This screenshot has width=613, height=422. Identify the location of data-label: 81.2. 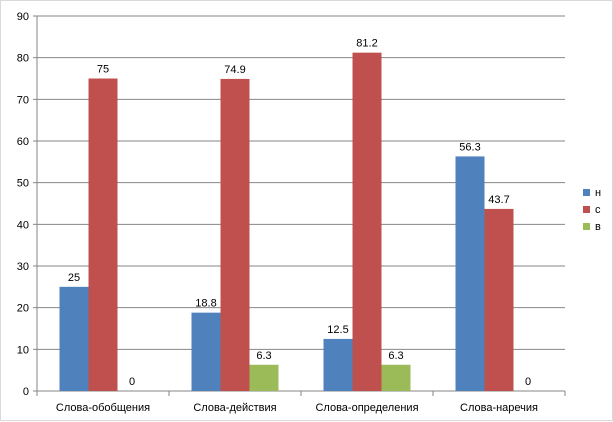
(366, 44).